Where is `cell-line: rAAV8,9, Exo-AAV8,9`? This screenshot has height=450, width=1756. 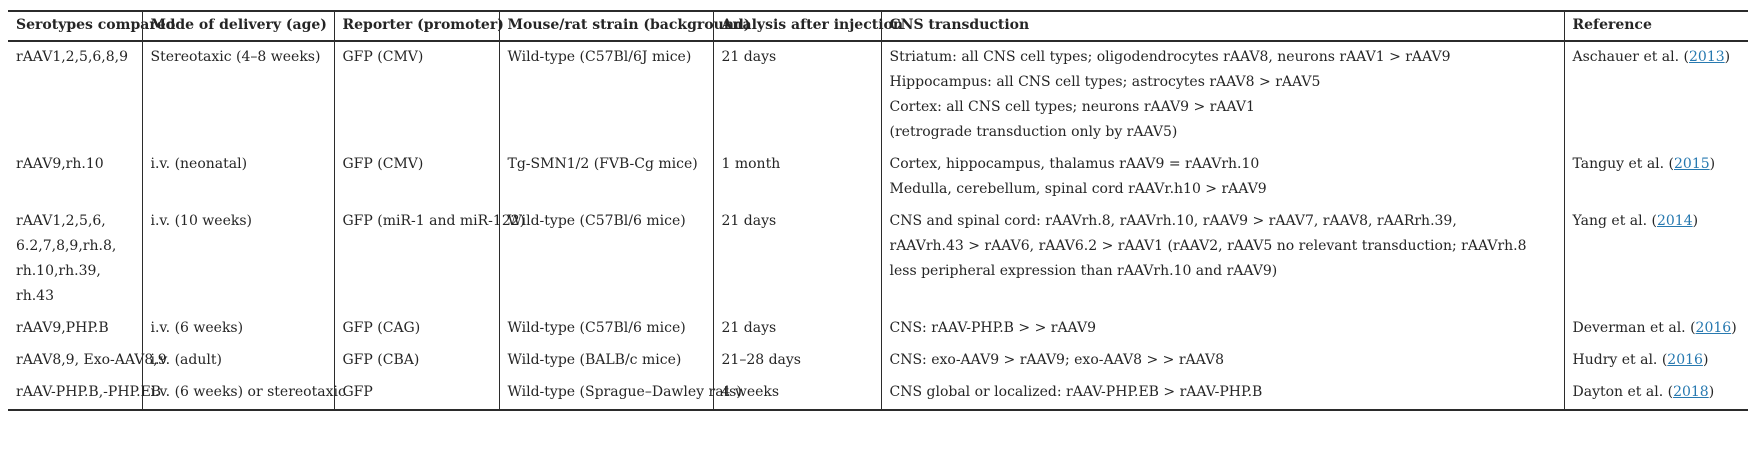
cell-line: rAAV8,9, Exo-AAV8,9 is located at coordinates (91, 360).